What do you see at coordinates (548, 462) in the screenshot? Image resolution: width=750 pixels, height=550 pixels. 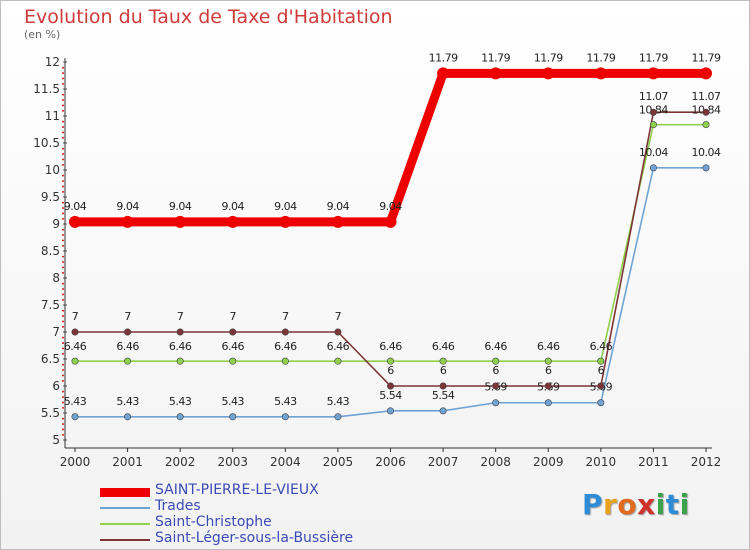 I see `x-tick-label: 2009` at bounding box center [548, 462].